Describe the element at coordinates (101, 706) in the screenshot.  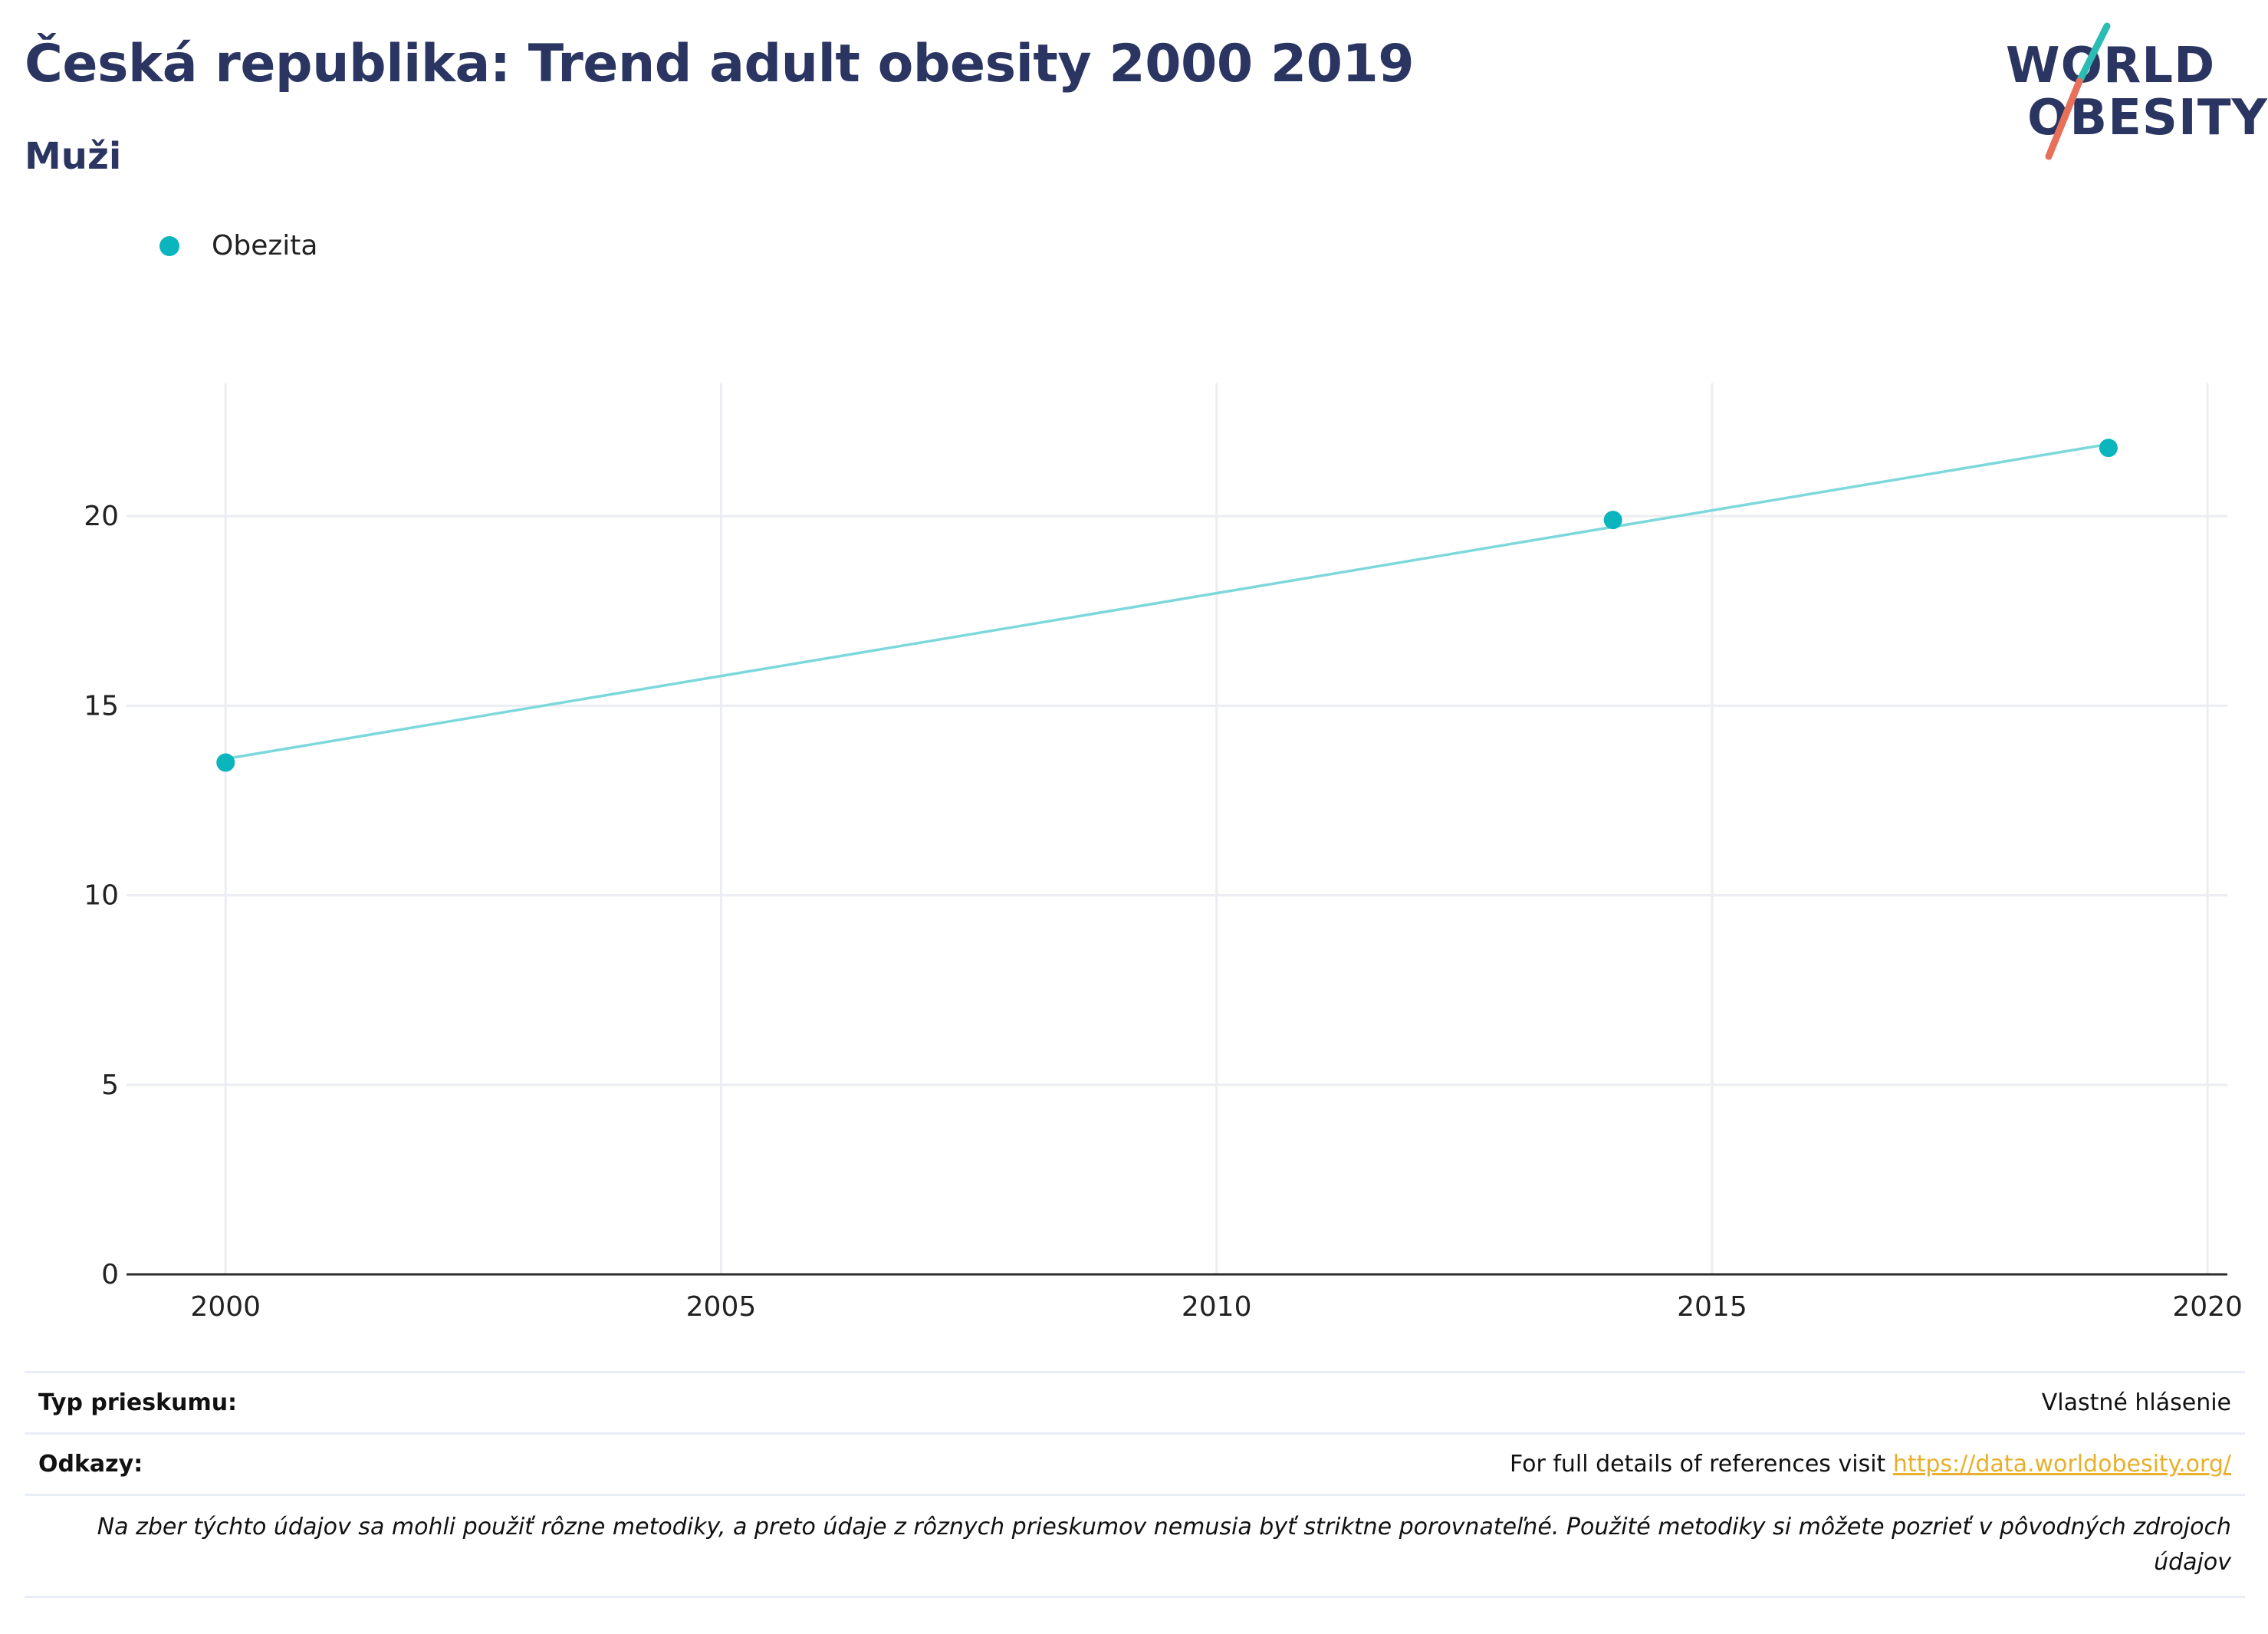
I see `y-tick-label: 15` at that location.